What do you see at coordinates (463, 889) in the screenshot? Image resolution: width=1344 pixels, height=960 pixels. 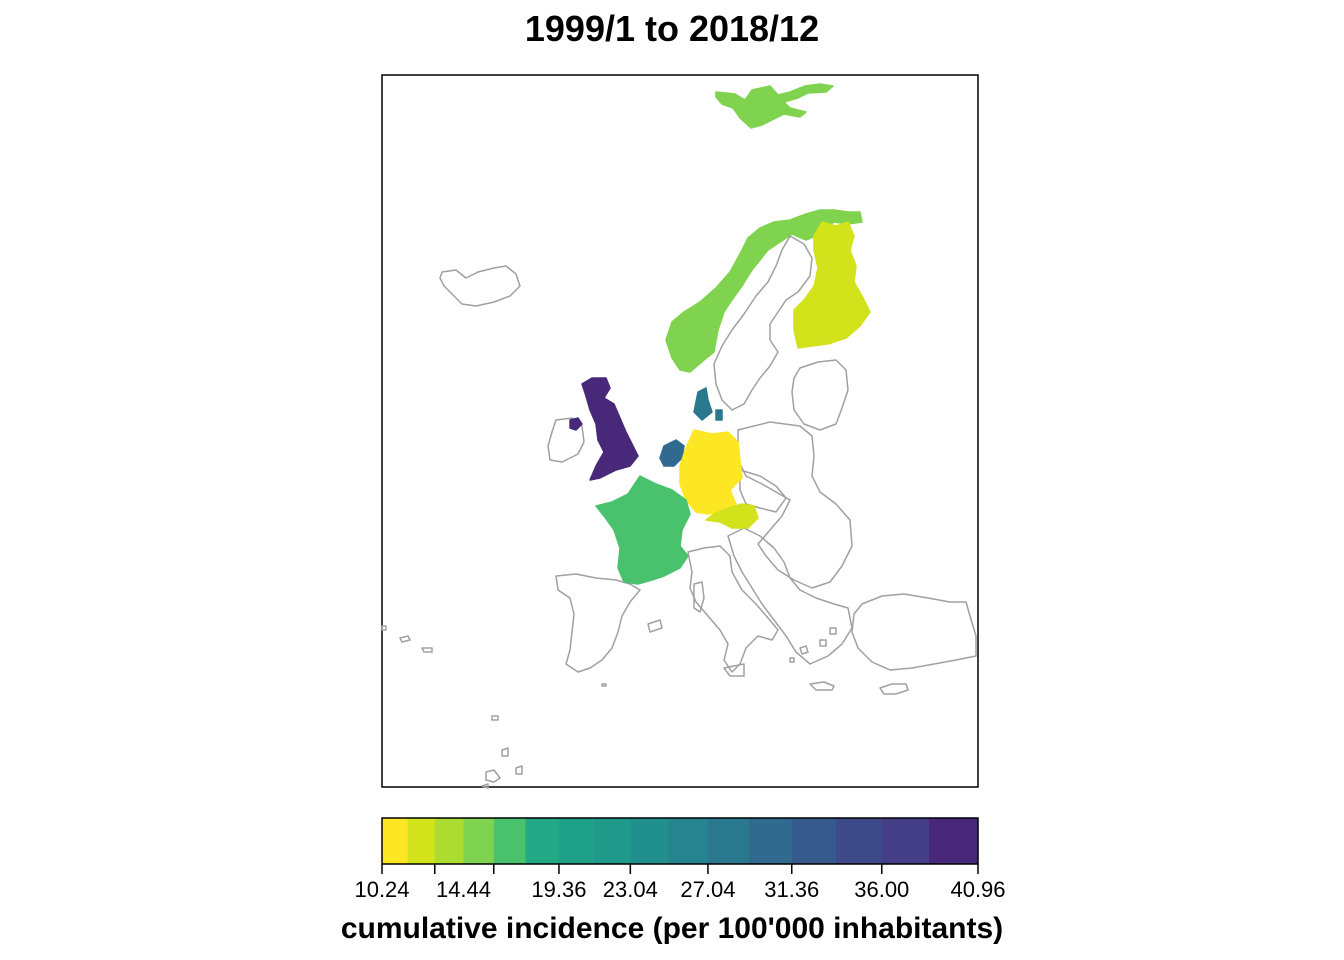 I see `legend-tick-label: 14.44` at bounding box center [463, 889].